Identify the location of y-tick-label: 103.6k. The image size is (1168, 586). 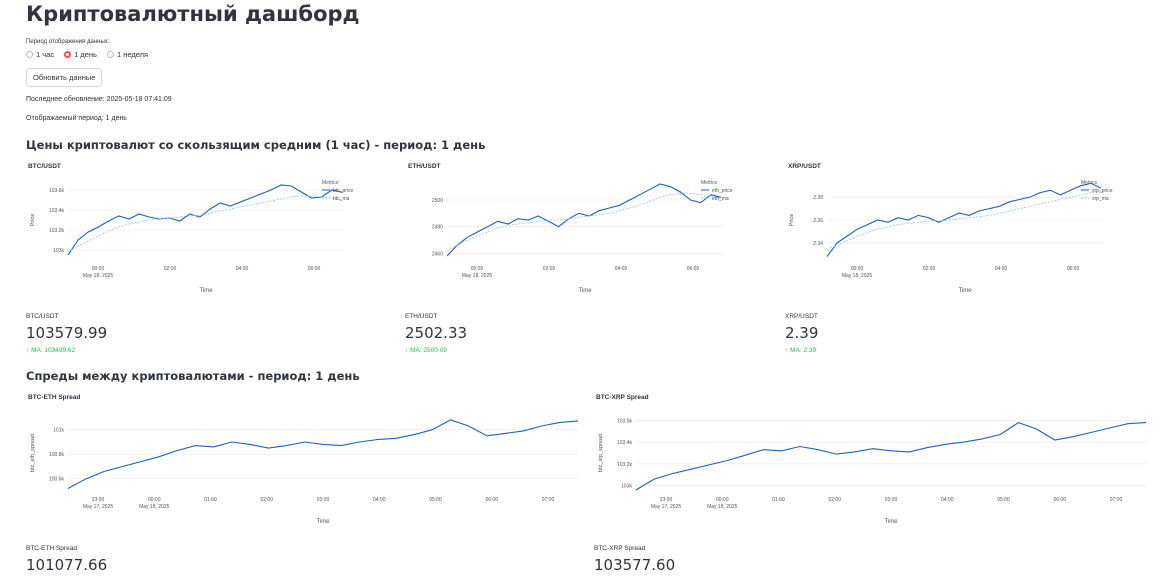
(625, 421).